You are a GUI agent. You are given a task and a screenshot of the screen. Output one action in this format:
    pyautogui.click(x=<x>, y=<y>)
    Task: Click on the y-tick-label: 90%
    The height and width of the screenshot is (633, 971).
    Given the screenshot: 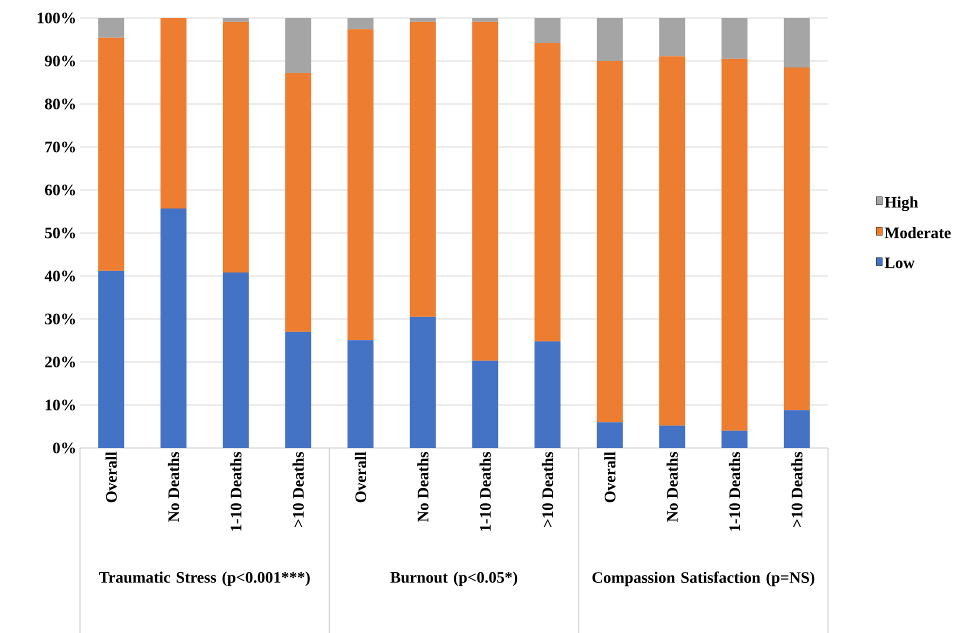 What is the action you would take?
    pyautogui.click(x=59, y=61)
    